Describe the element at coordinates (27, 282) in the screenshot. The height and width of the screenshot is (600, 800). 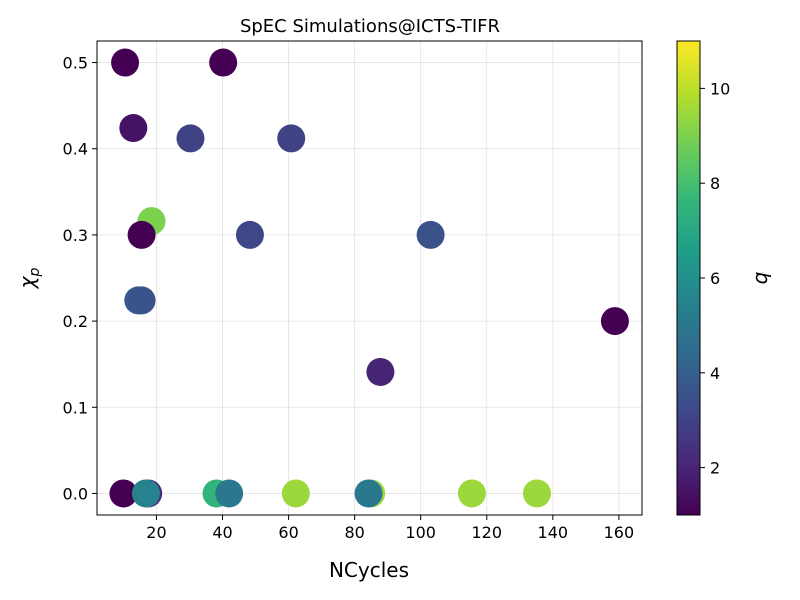
I see `y-axis-label-main: χ` at that location.